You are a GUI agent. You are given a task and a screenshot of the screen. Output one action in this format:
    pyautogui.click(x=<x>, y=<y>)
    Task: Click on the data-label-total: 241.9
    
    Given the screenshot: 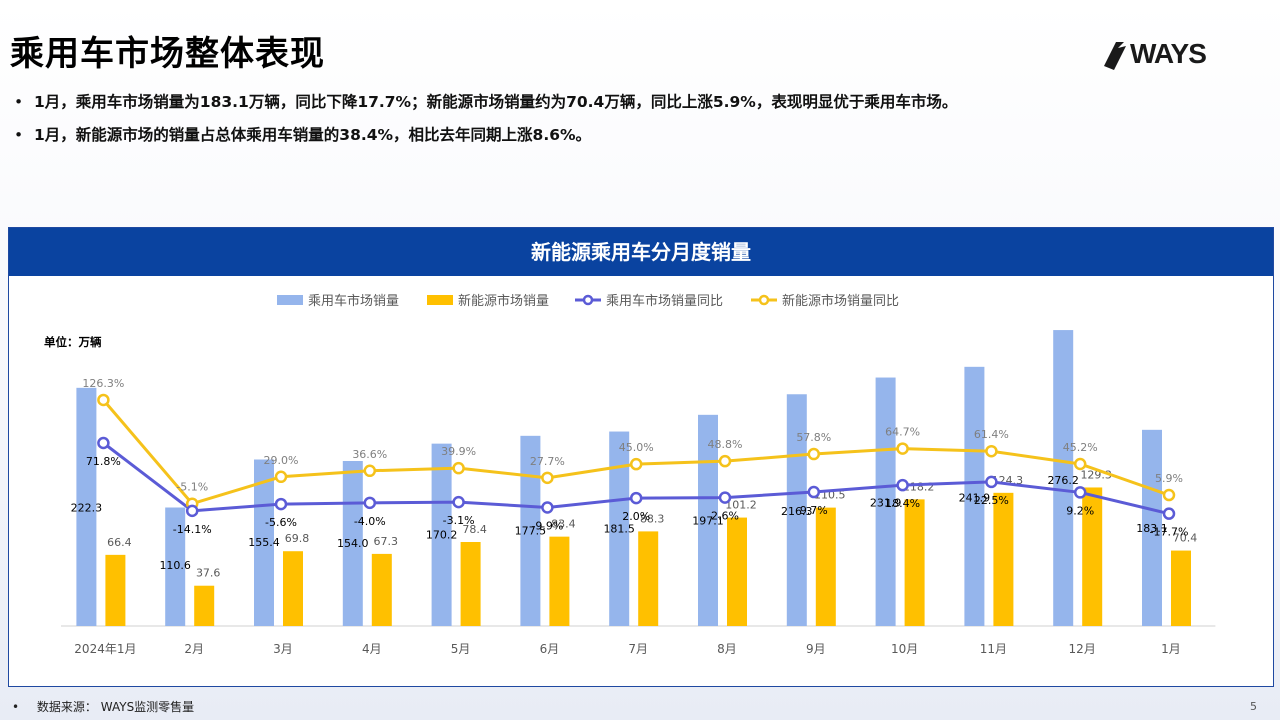 What is the action you would take?
    pyautogui.click(x=975, y=498)
    